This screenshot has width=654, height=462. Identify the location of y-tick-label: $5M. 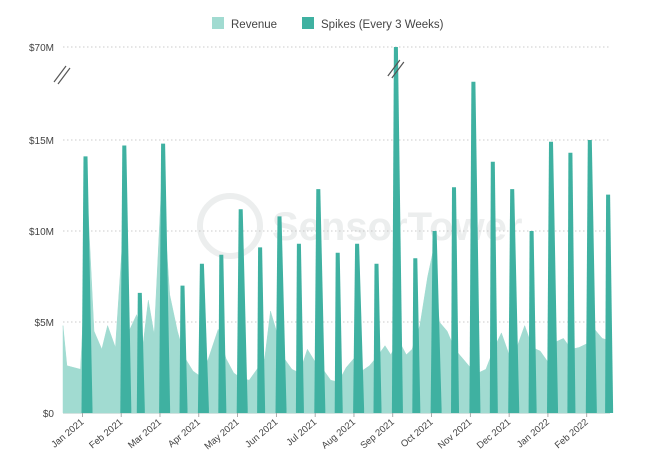
(44, 323).